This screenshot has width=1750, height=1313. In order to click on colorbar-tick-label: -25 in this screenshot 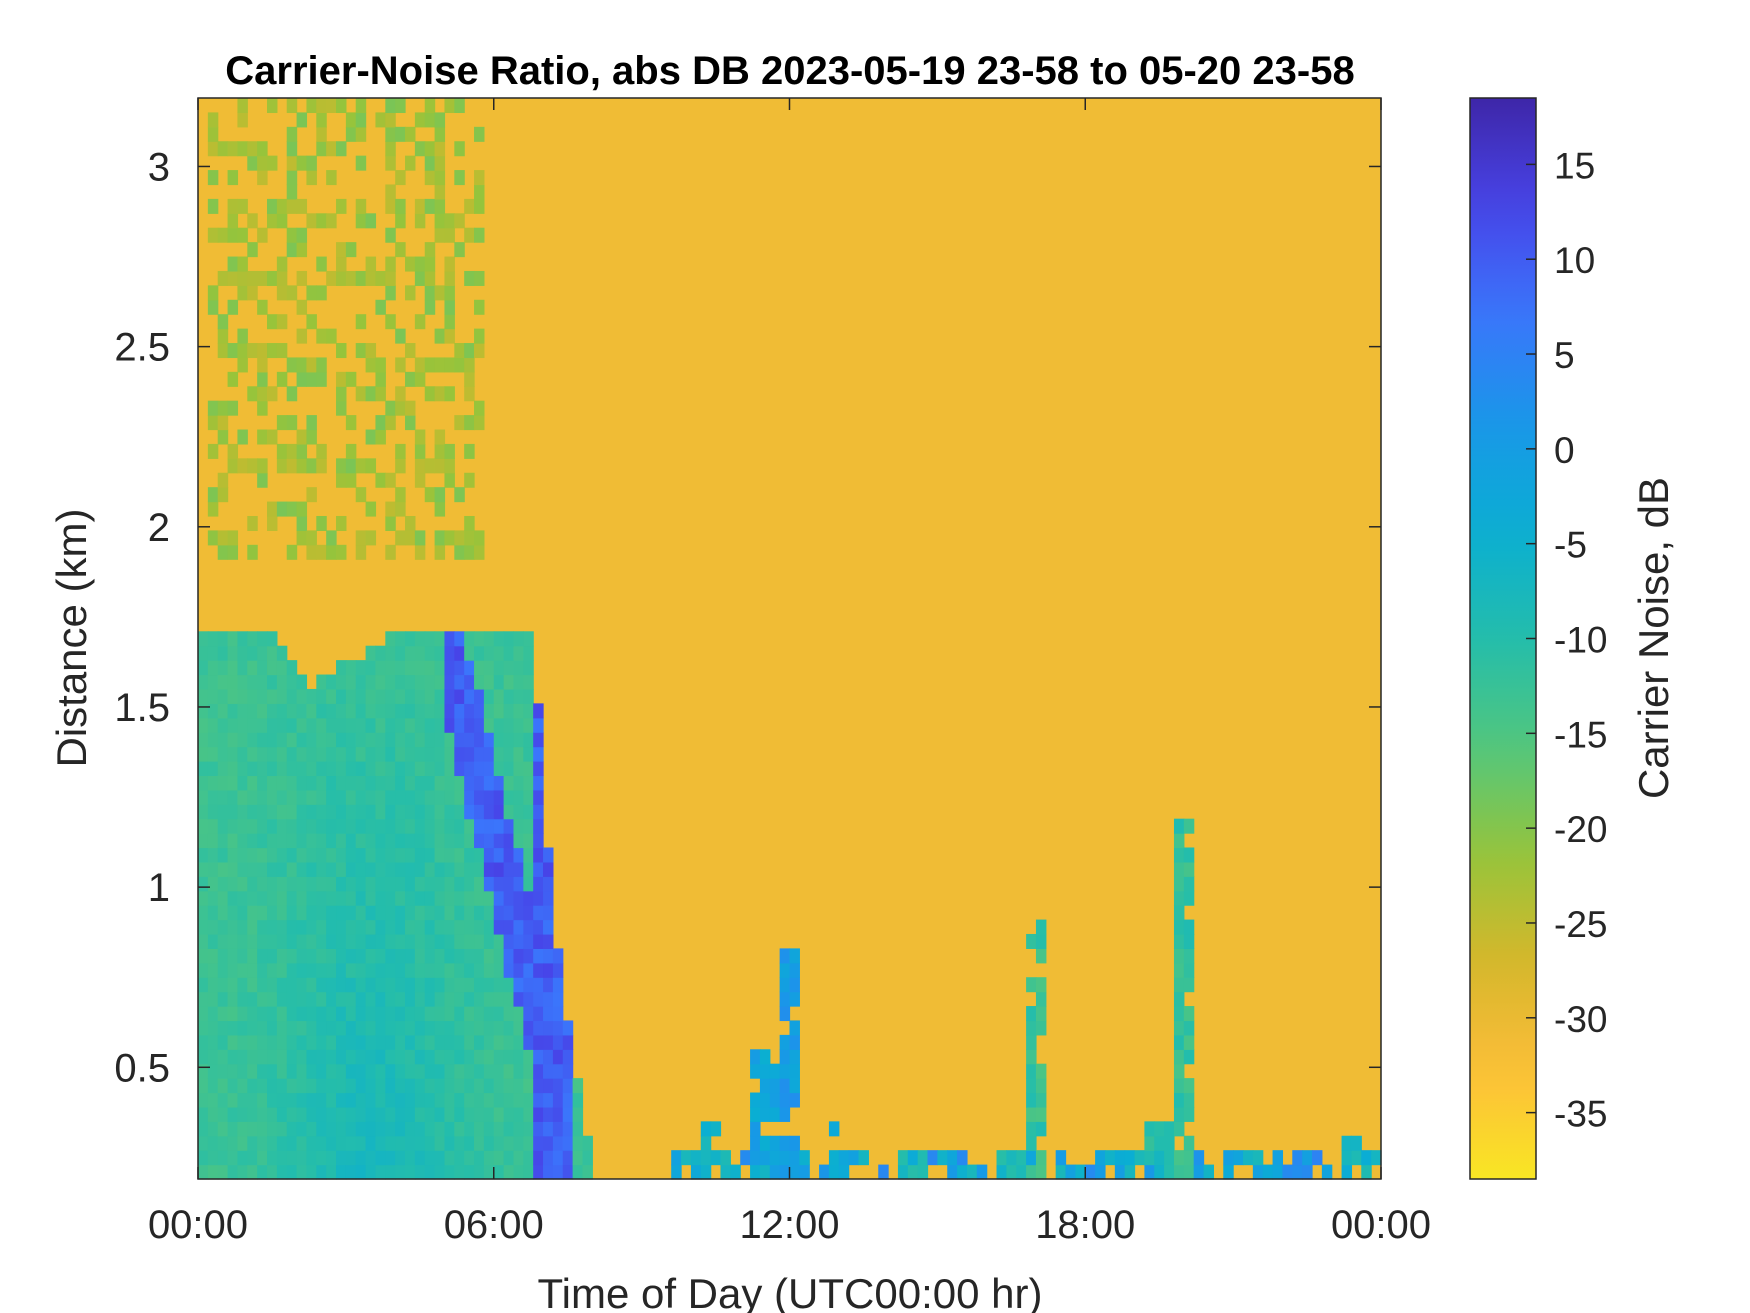, I will do `click(1580, 924)`.